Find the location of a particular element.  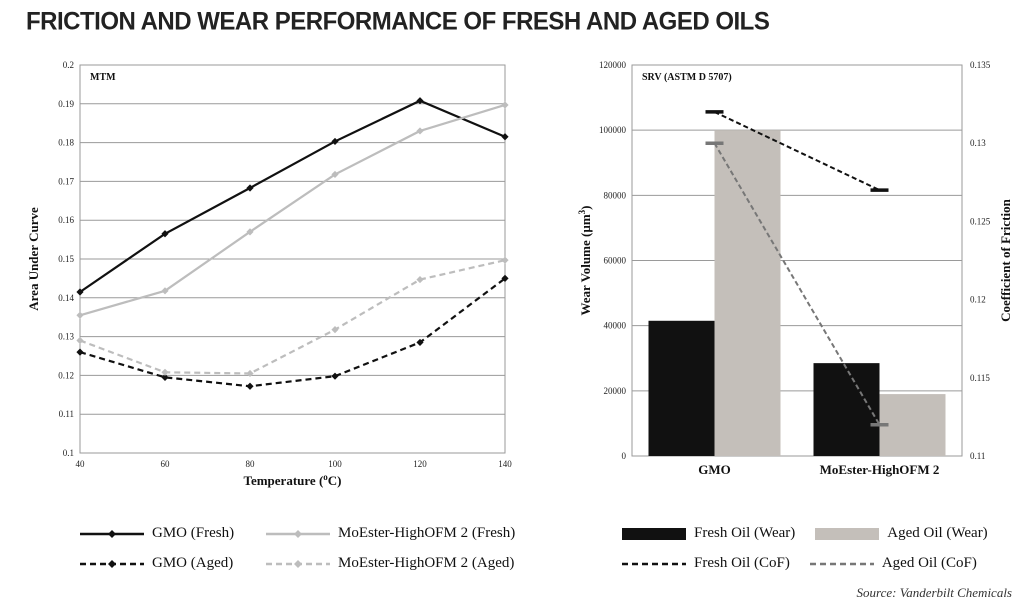

legend-label: GMO (Aged) is located at coordinates (193, 563).